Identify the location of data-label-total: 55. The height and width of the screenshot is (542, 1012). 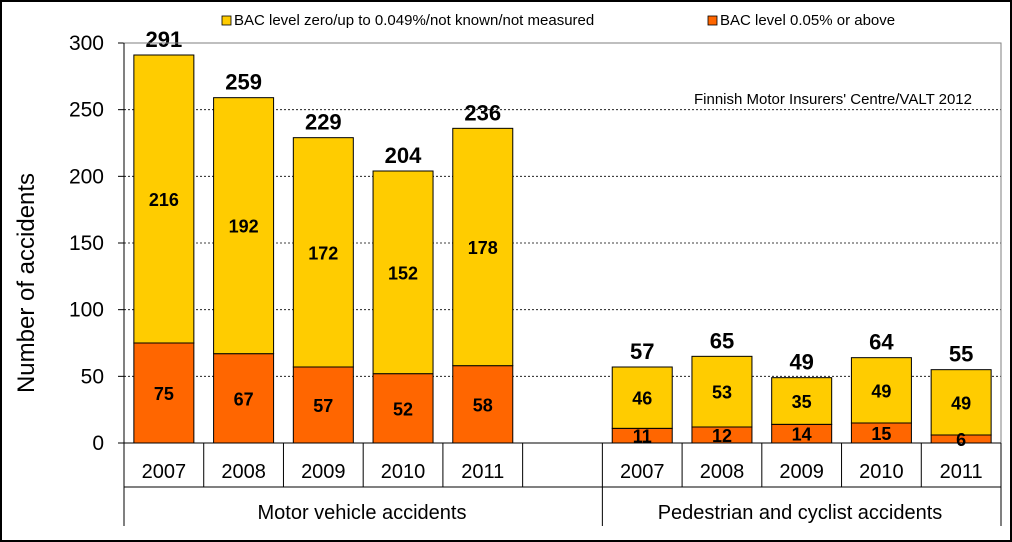
(961, 354).